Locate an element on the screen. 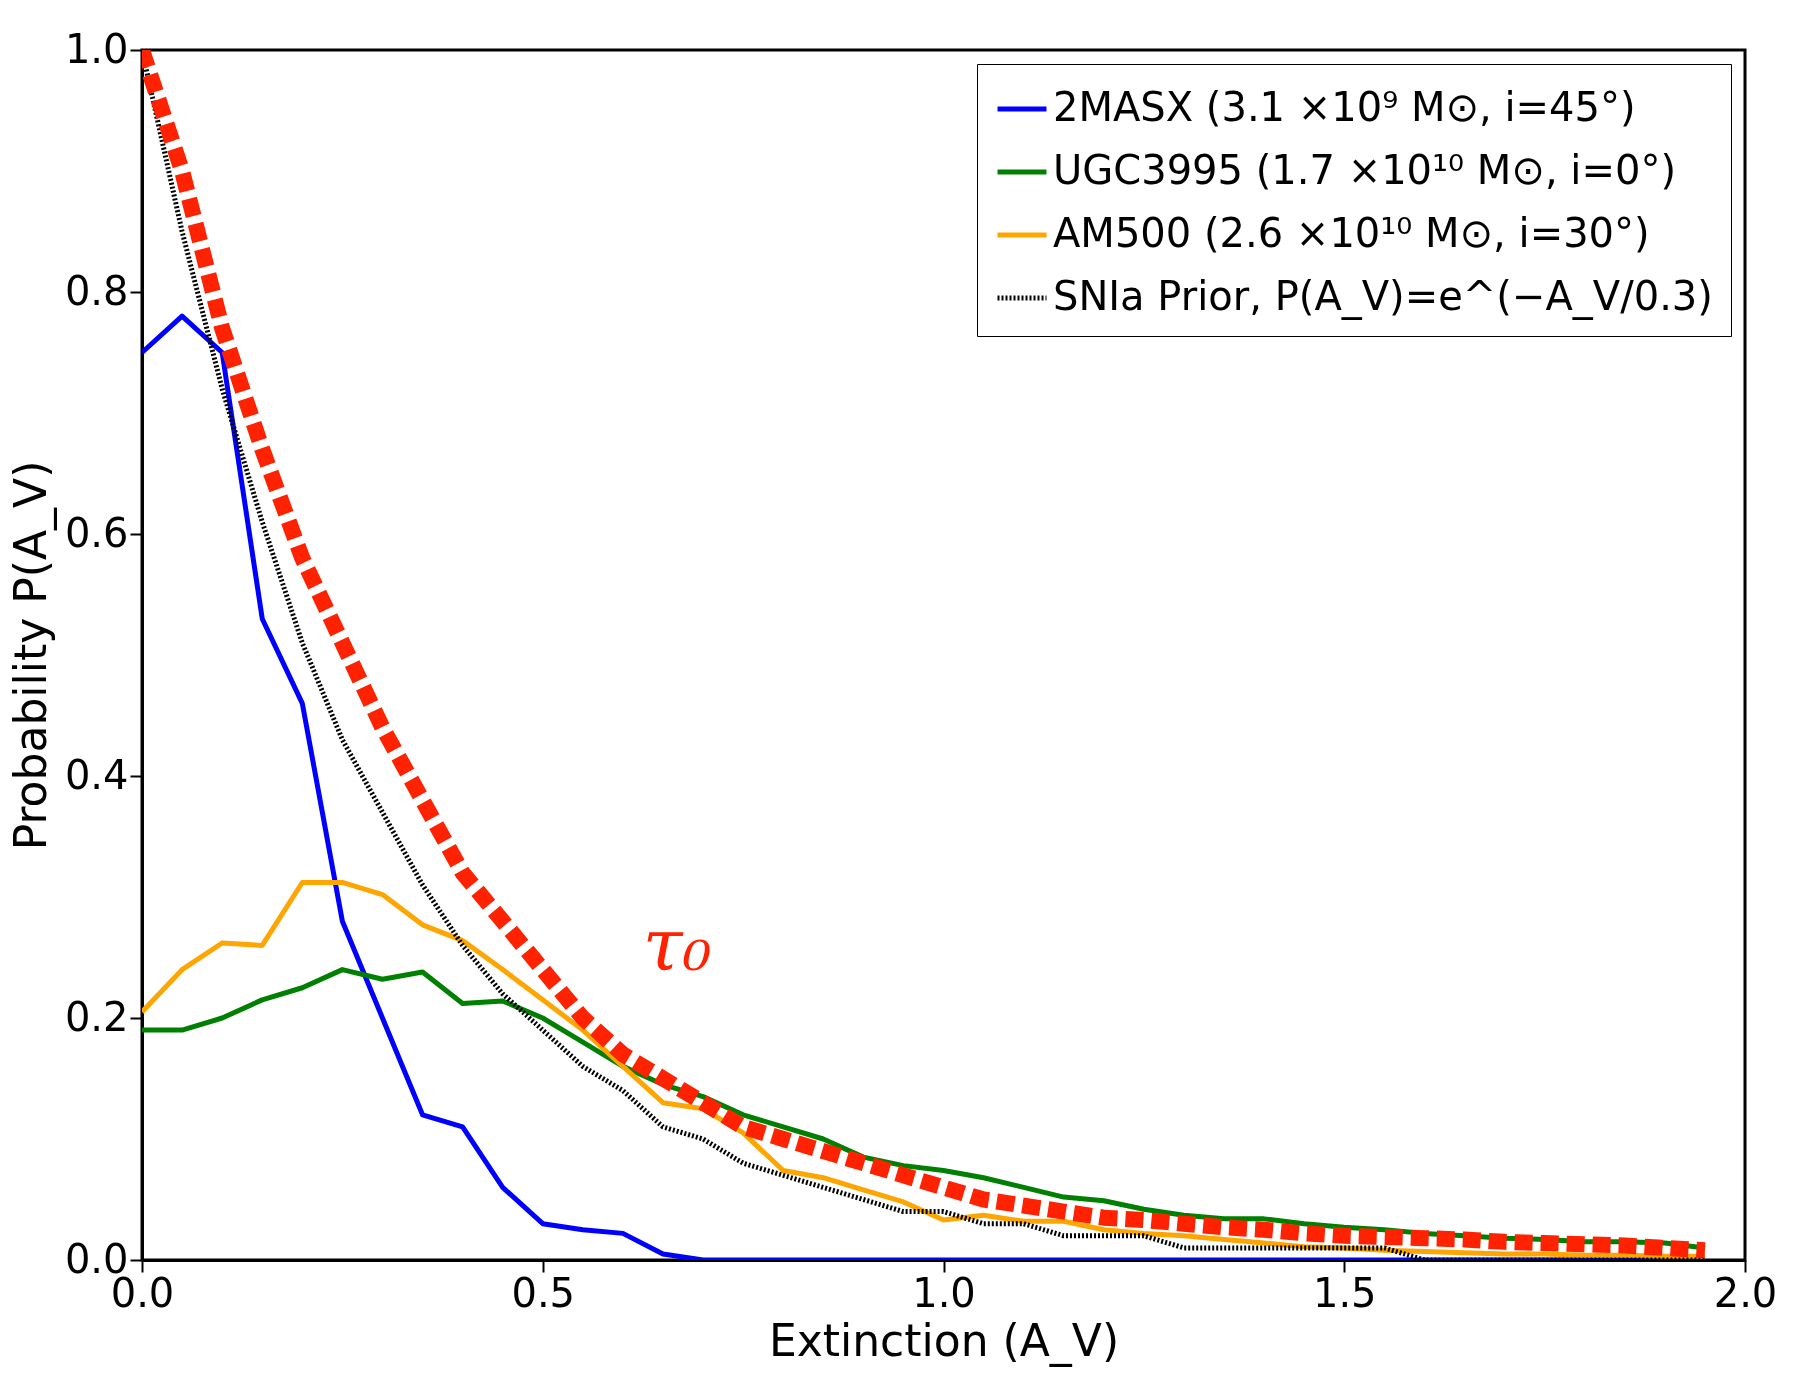  y-tick-label: 0.6 is located at coordinates (96, 532).